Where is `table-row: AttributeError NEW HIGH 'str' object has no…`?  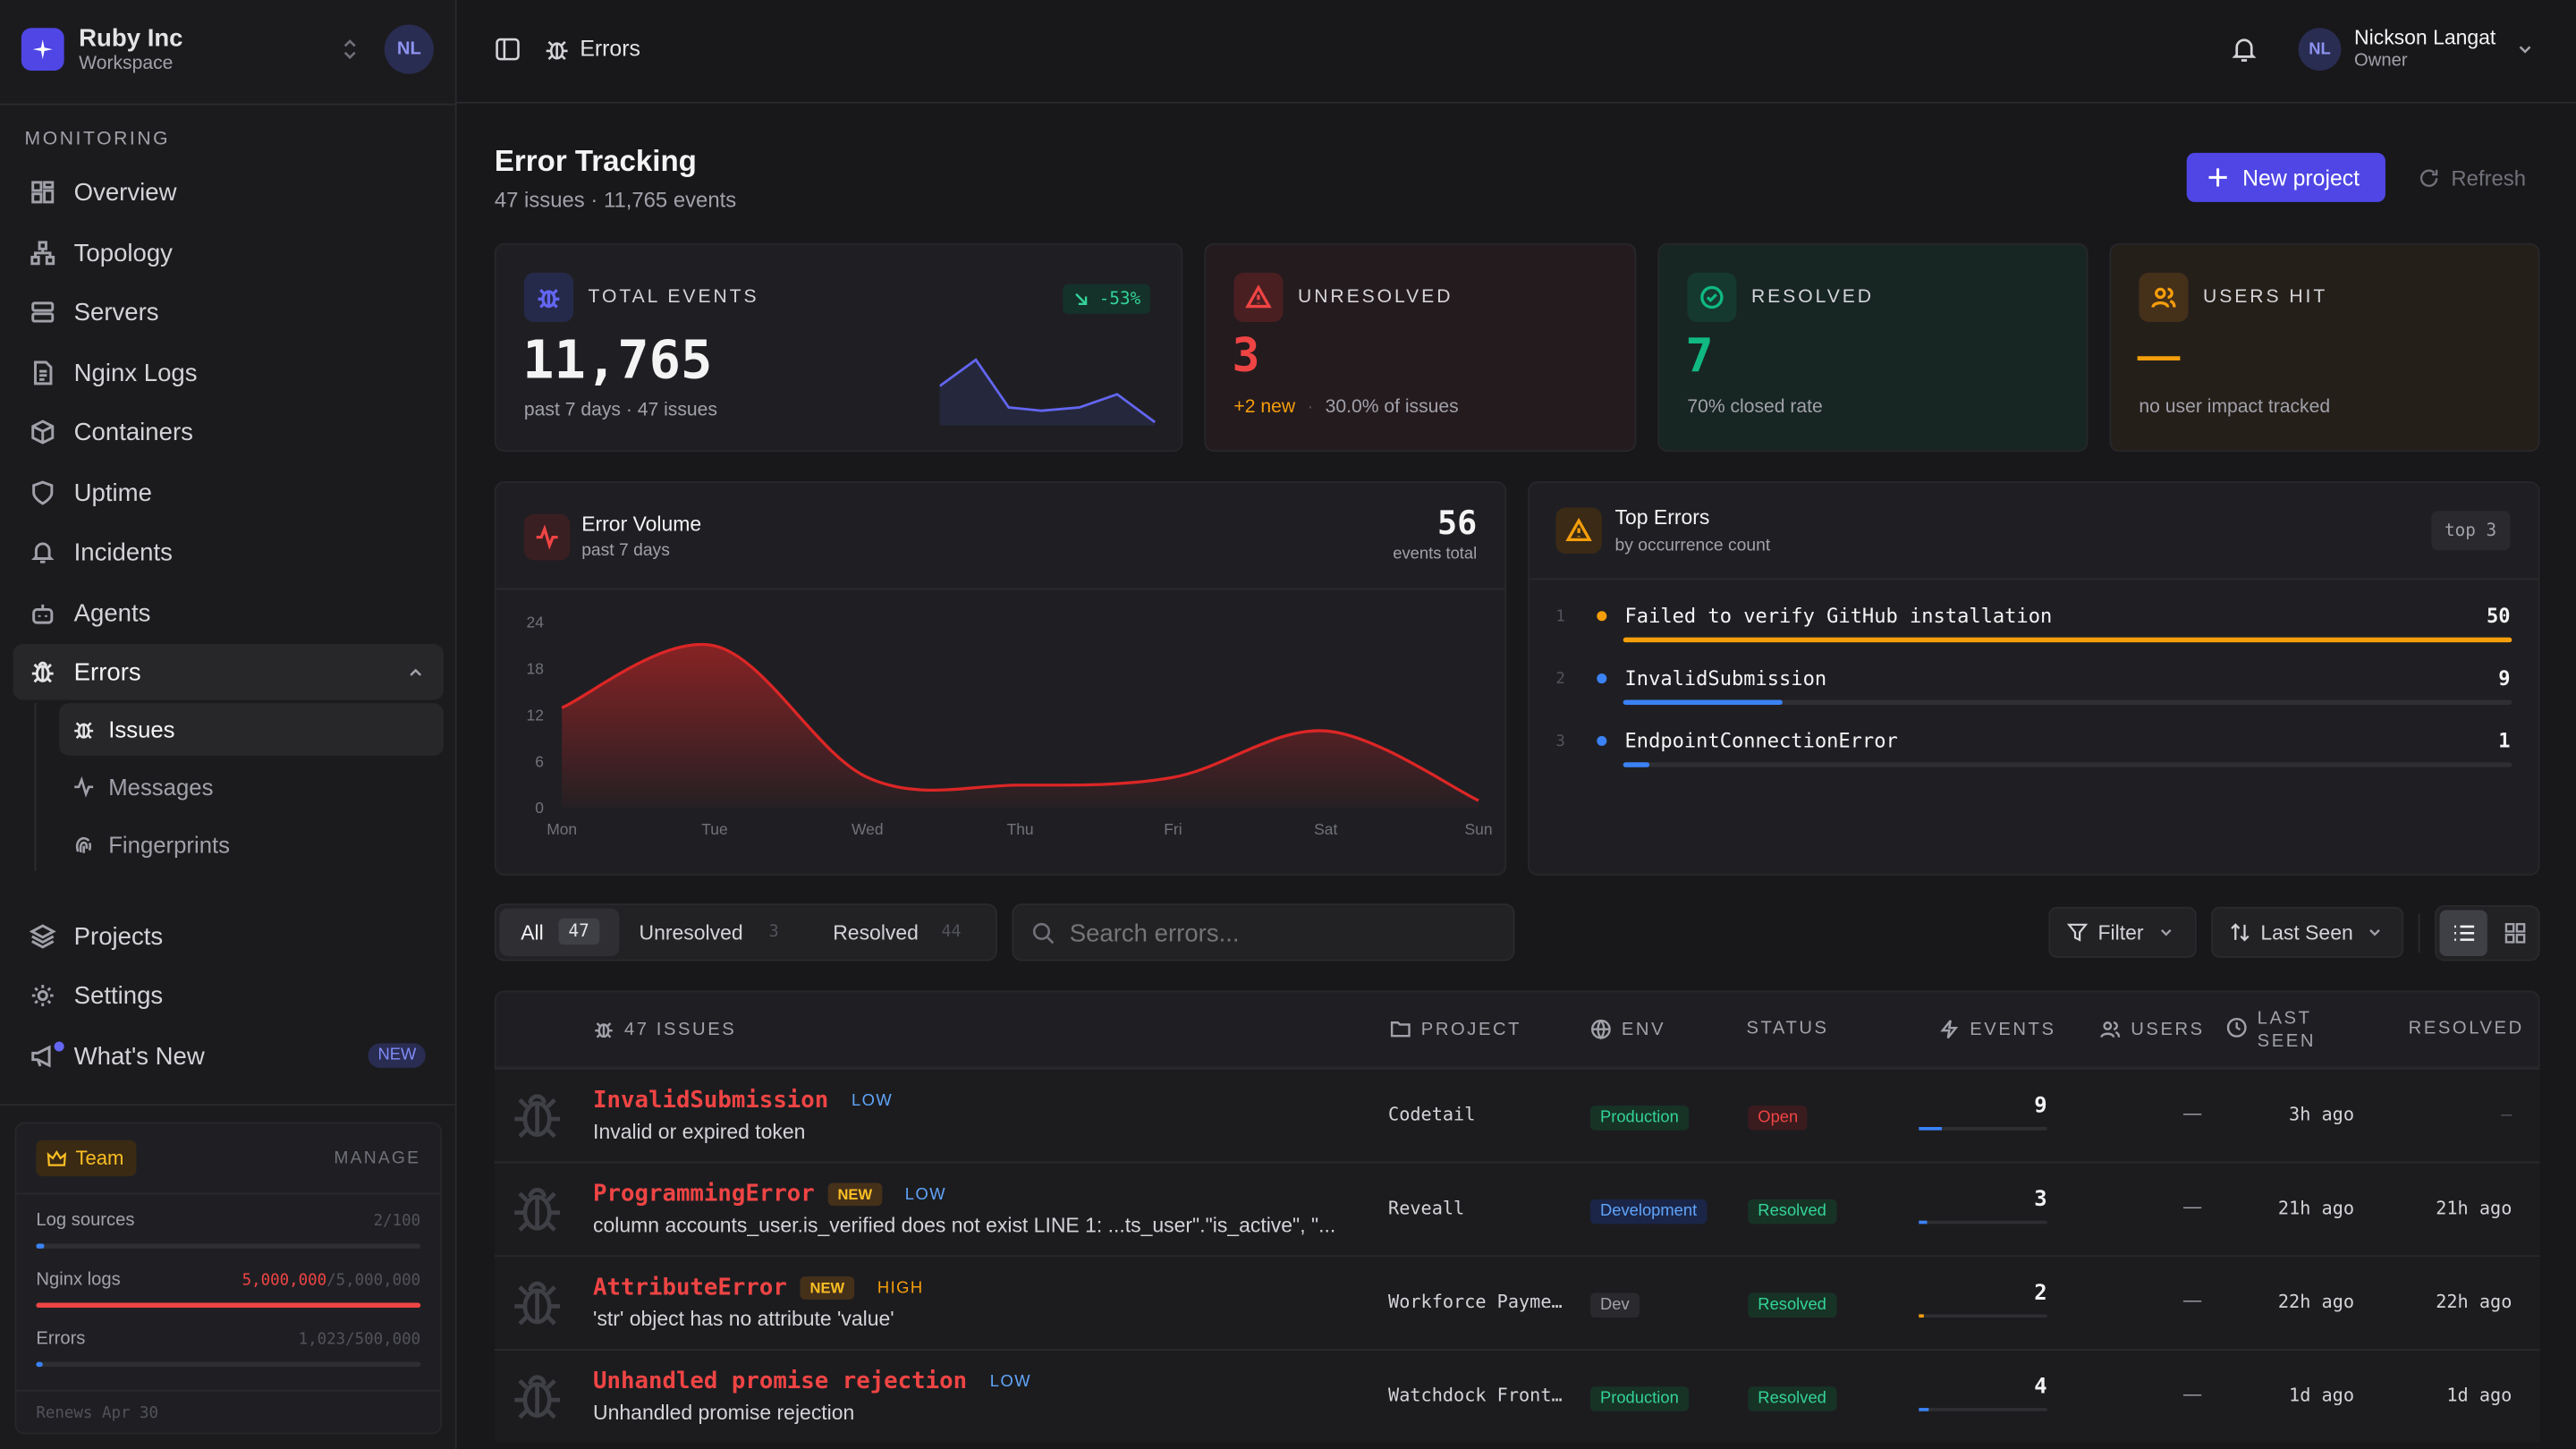 table-row: AttributeError NEW HIGH 'str' object has no… is located at coordinates (1517, 1302).